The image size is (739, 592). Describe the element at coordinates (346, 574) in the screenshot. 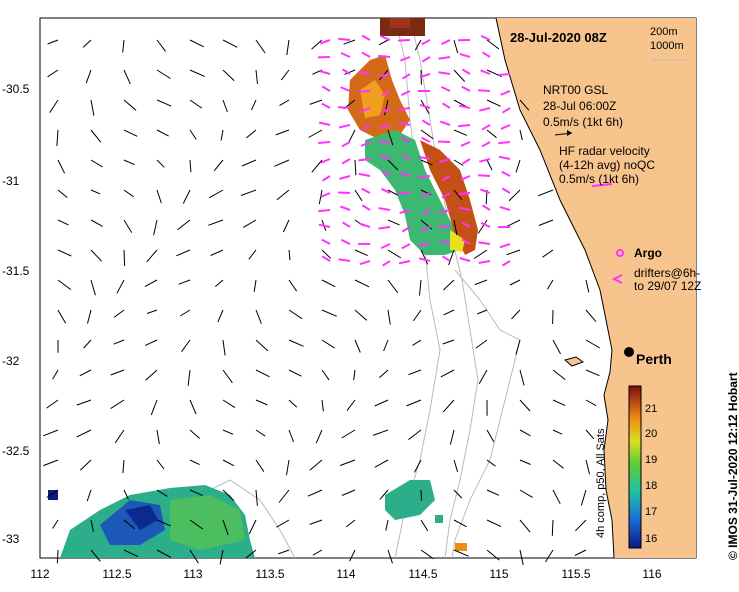

I see `x-tick-label: 114` at that location.